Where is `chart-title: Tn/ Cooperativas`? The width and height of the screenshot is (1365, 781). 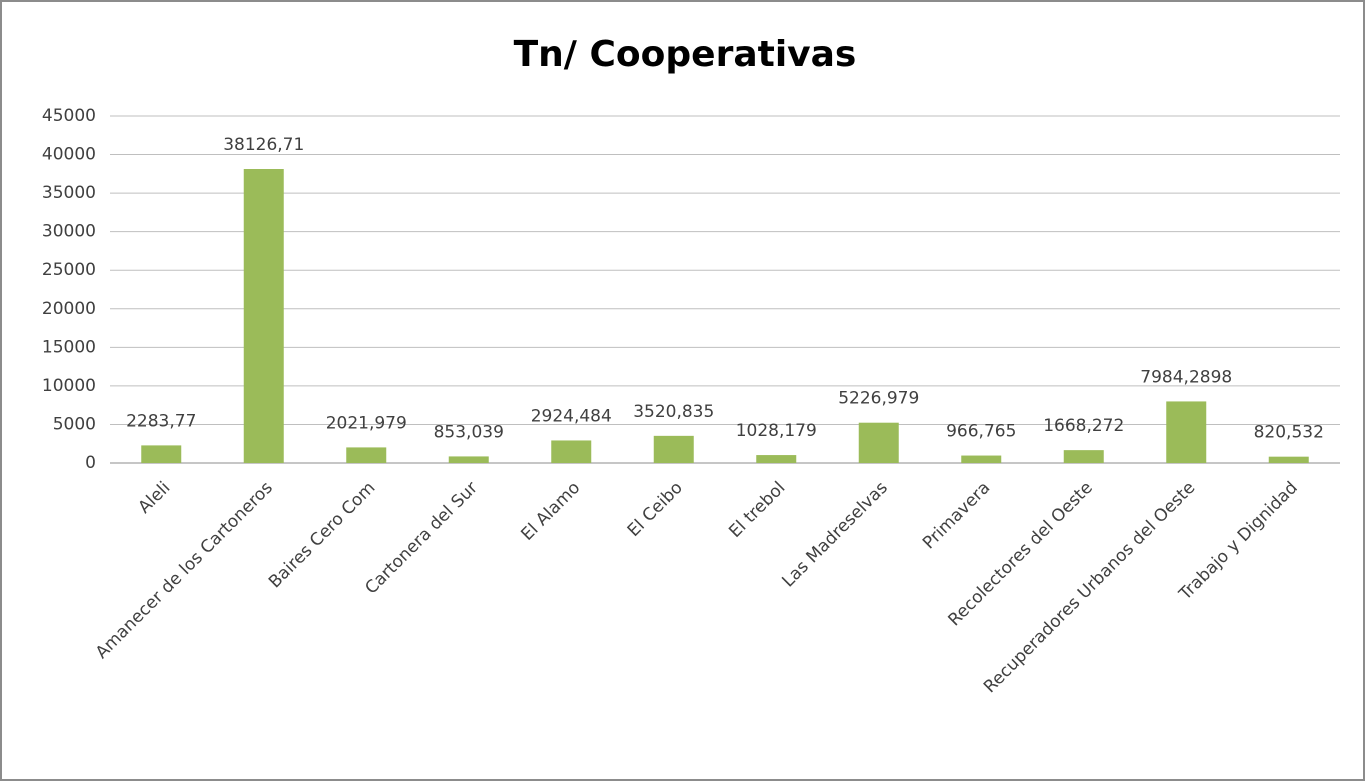
chart-title: Tn/ Cooperativas is located at coordinates (685, 54).